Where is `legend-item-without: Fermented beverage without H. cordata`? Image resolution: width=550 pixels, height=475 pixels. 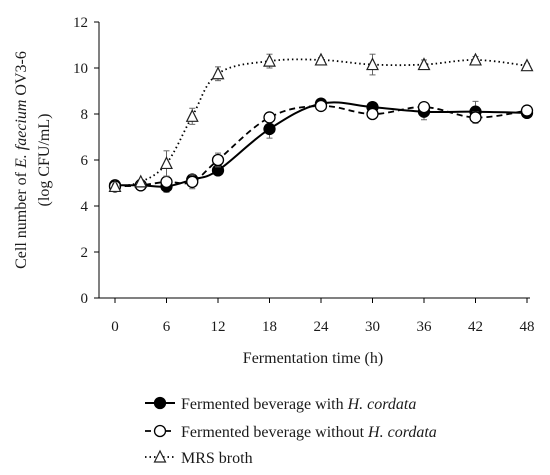 legend-item-without: Fermented beverage without H. cordata is located at coordinates (291, 432).